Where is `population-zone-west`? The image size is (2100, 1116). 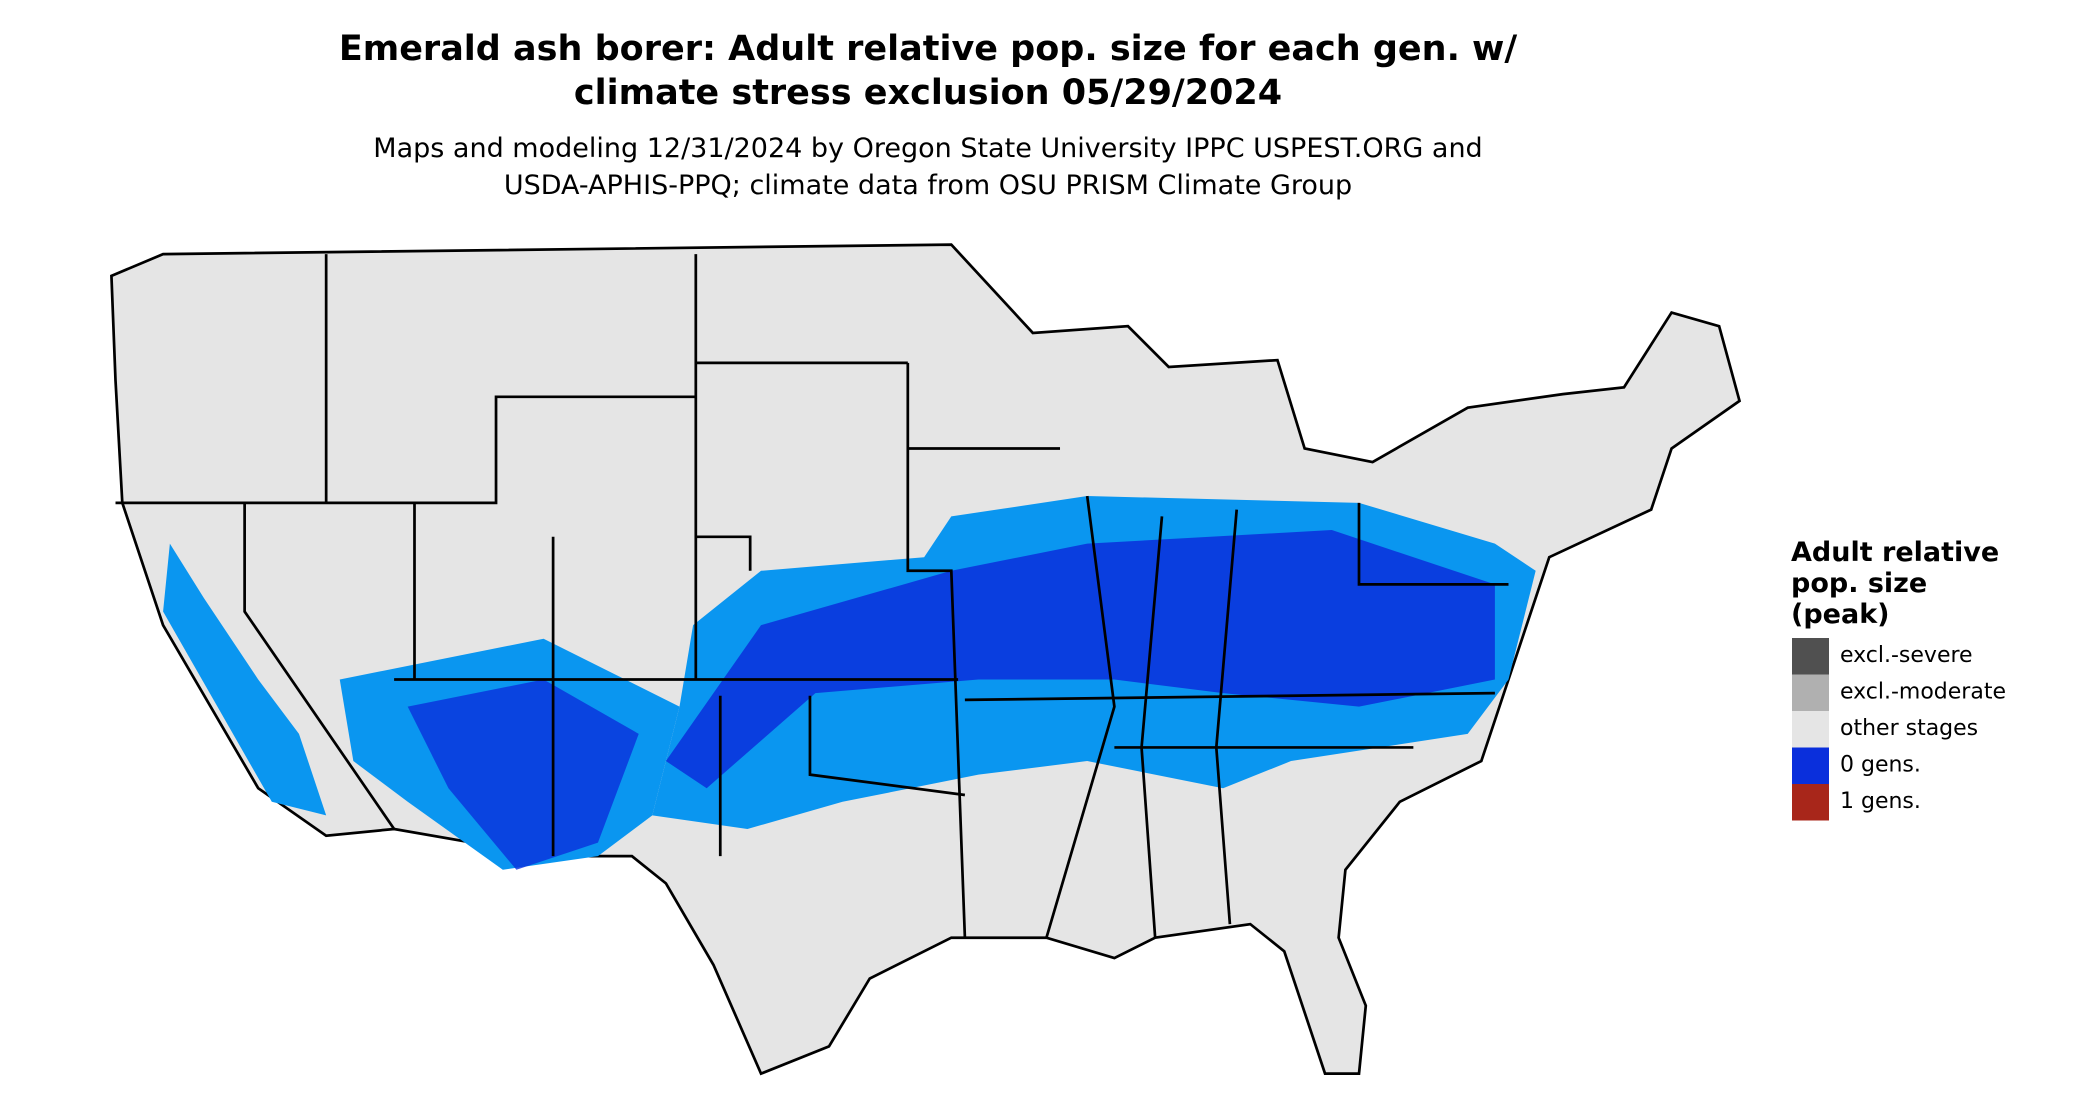
population-zone-west is located at coordinates (245, 679).